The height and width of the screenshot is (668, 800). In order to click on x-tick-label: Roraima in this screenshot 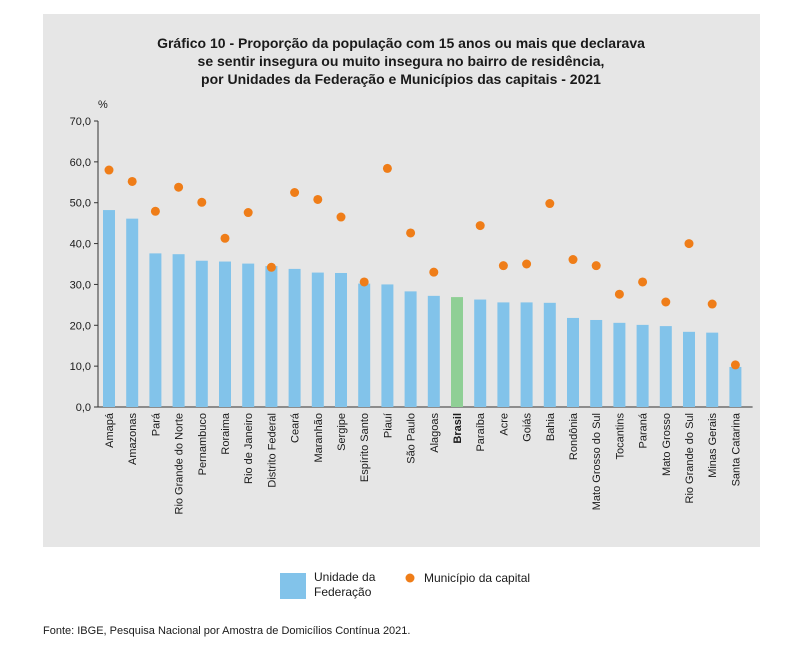, I will do `click(226, 433)`.